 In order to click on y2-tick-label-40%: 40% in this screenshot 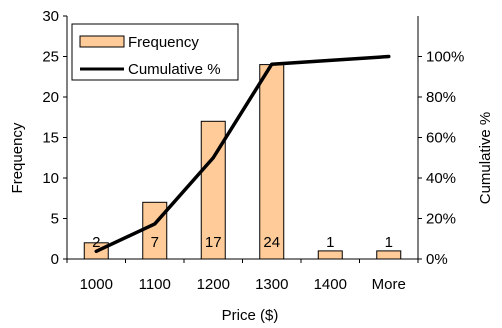, I will do `click(441, 178)`.